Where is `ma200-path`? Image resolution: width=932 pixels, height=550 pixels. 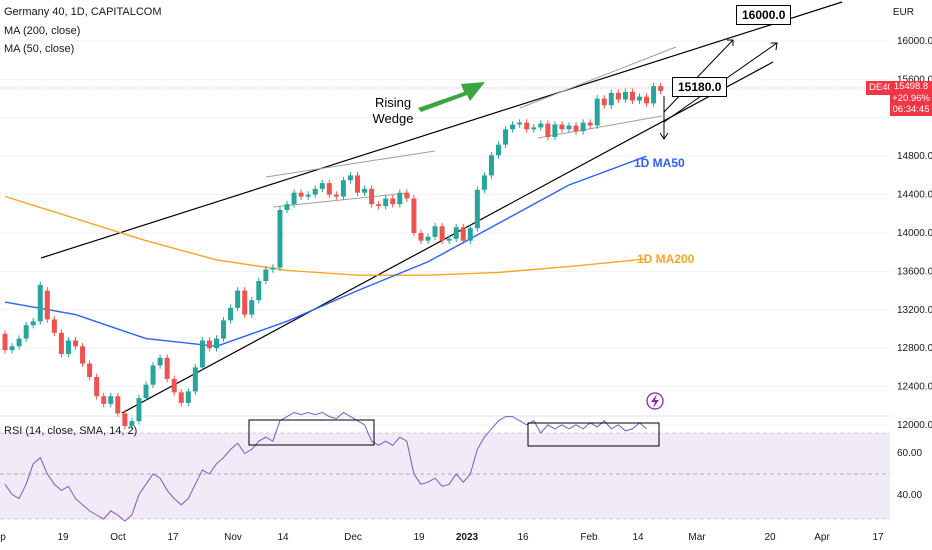
ma200-path is located at coordinates (325, 235).